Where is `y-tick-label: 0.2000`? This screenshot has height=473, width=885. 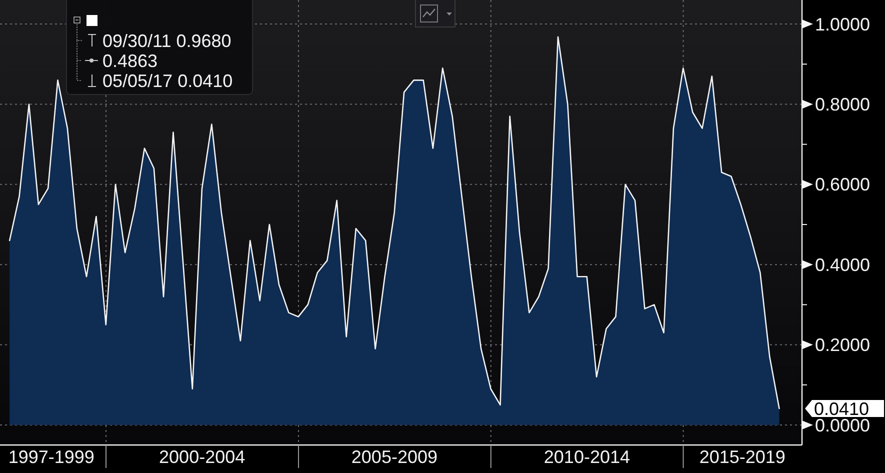 y-tick-label: 0.2000 is located at coordinates (842, 345).